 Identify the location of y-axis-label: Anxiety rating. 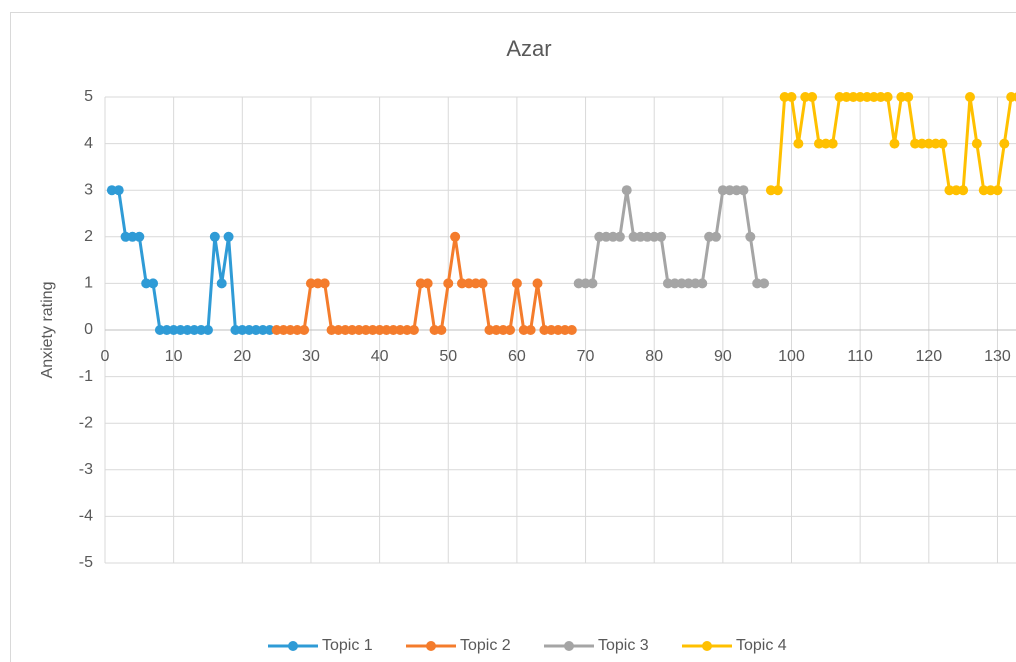
(47, 330).